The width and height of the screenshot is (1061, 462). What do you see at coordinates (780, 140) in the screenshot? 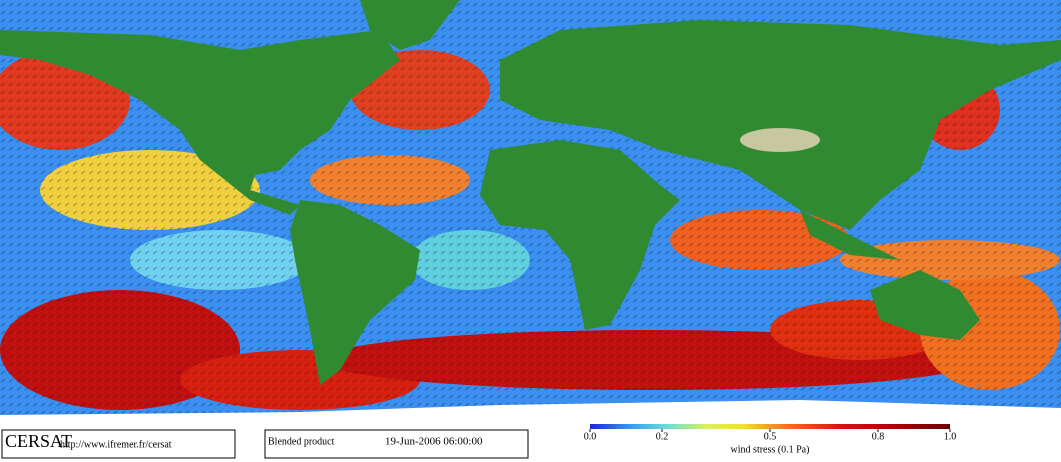
I see `plateau` at bounding box center [780, 140].